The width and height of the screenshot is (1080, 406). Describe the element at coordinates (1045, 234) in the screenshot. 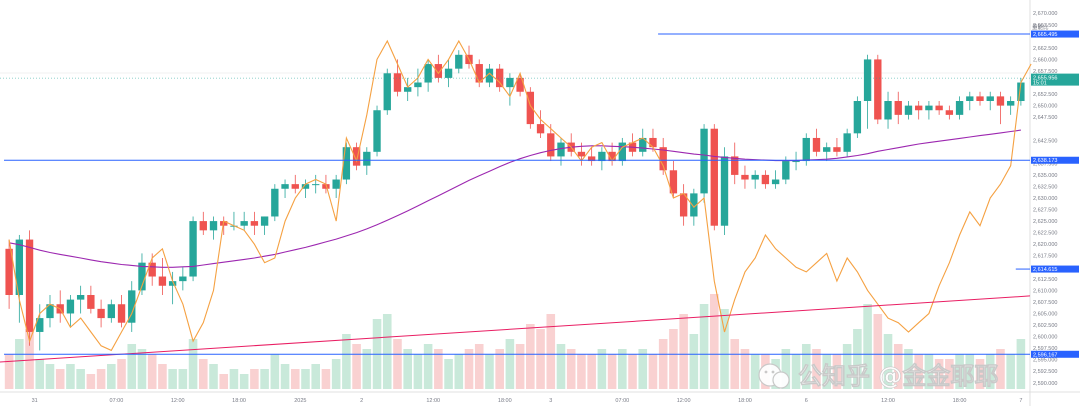

I see `price-tick-label: 2,622.500` at that location.